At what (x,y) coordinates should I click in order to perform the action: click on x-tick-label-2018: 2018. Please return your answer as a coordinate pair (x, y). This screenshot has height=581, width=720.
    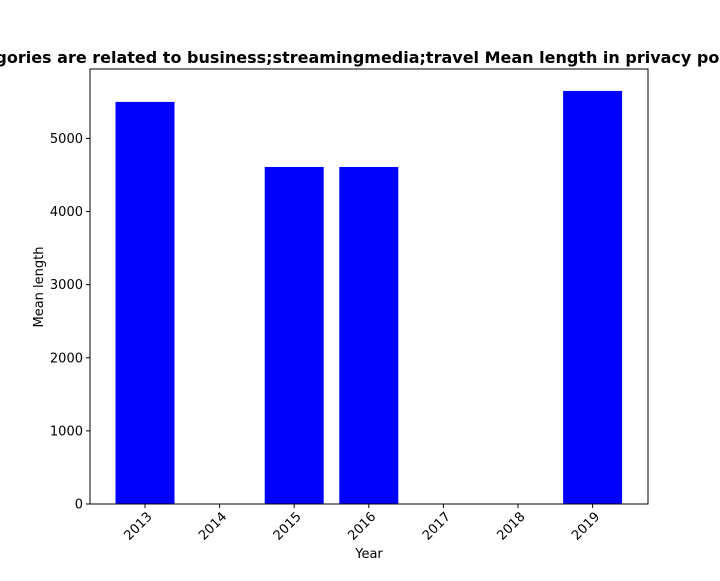
    Looking at the image, I should click on (512, 527).